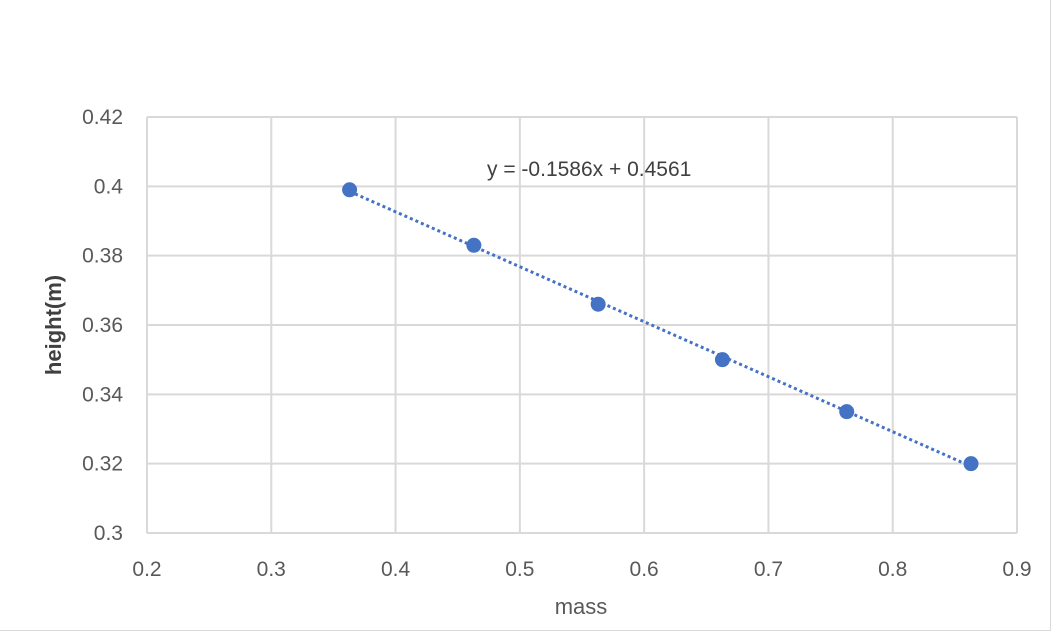  Describe the element at coordinates (146, 569) in the screenshot. I see `x-tick-label: 0.2` at that location.